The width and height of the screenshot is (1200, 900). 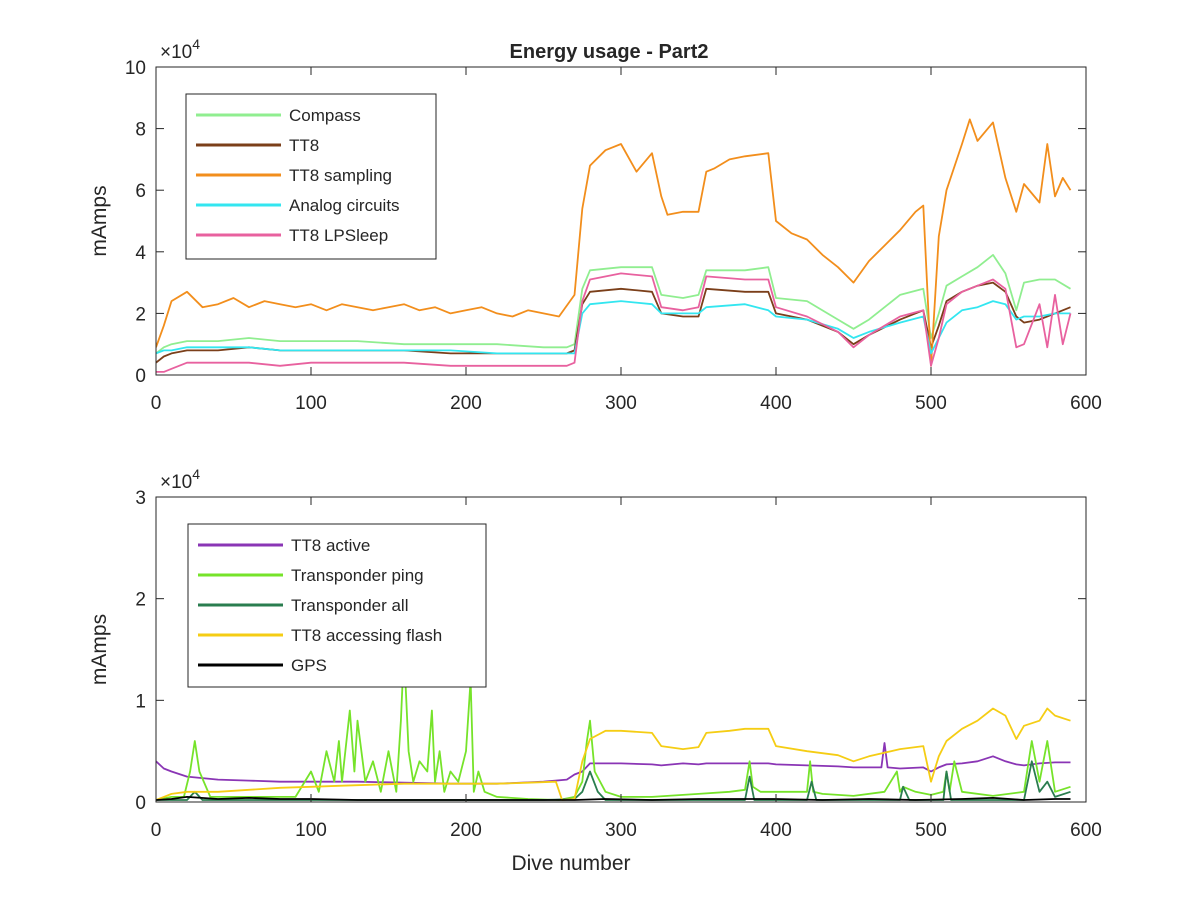 What do you see at coordinates (344, 205) in the screenshot?
I see `legend-label-3: Analog circuits` at bounding box center [344, 205].